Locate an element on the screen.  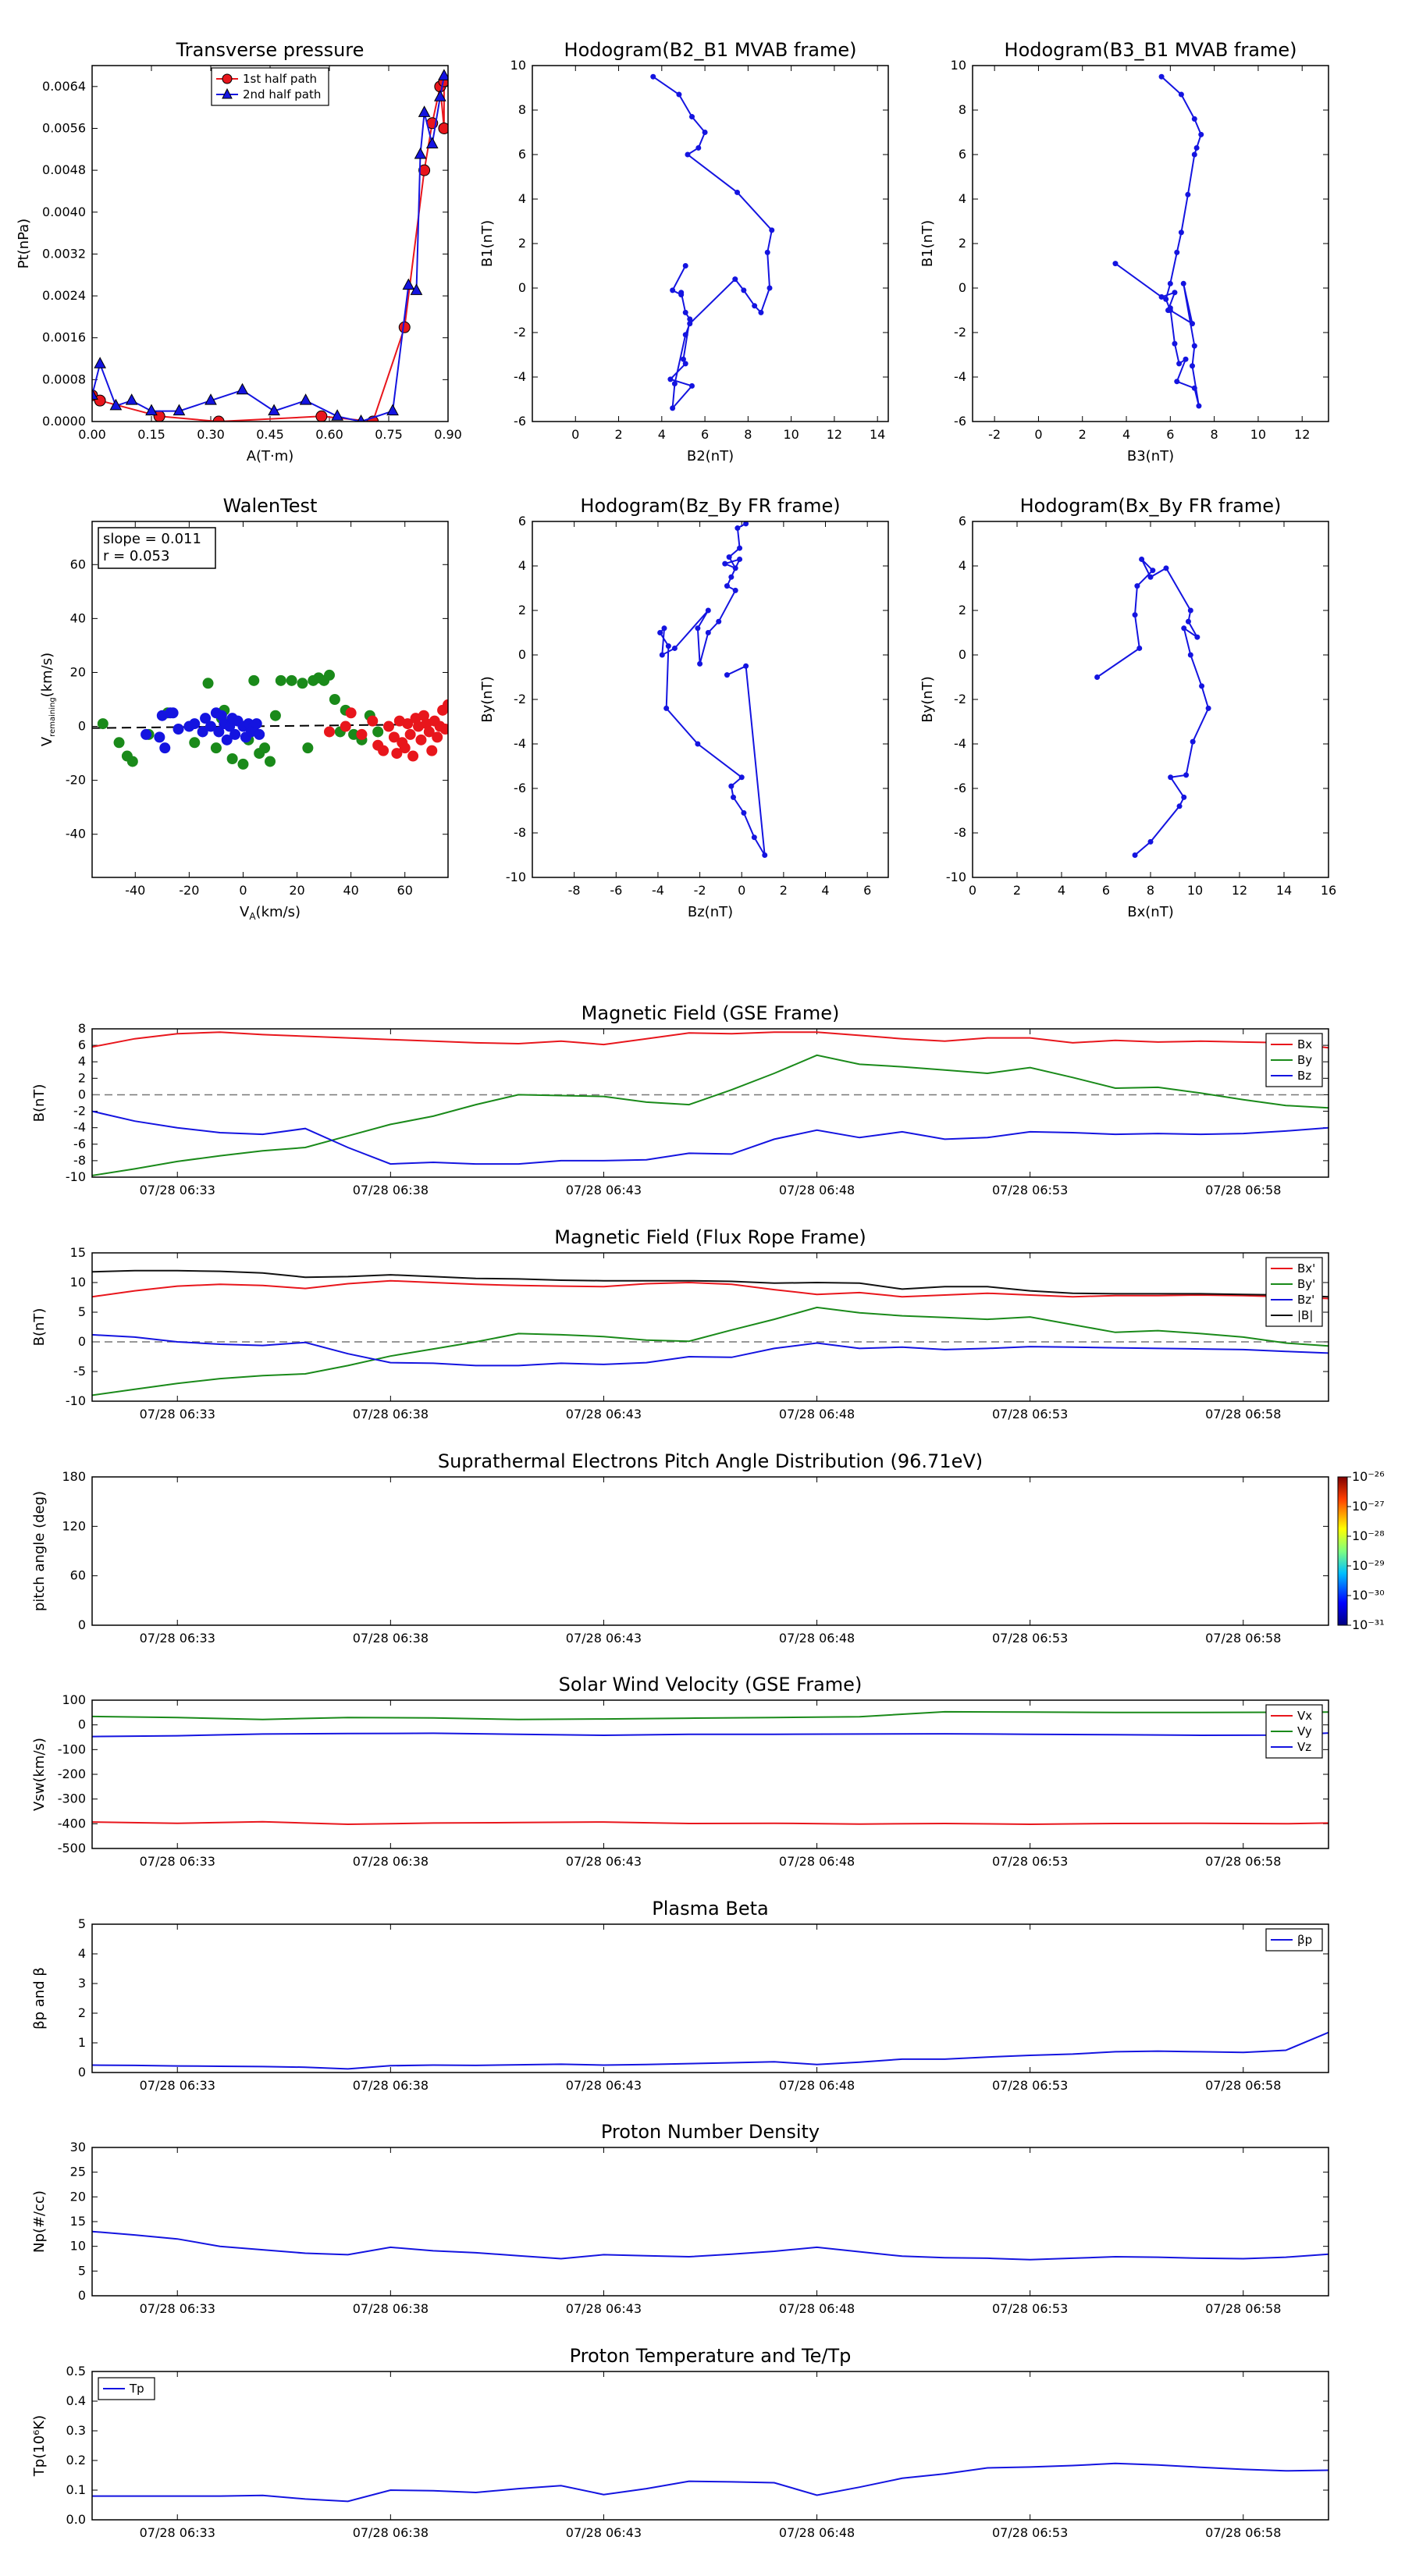
x-axis-label: Bz(nT) is located at coordinates (711, 912).